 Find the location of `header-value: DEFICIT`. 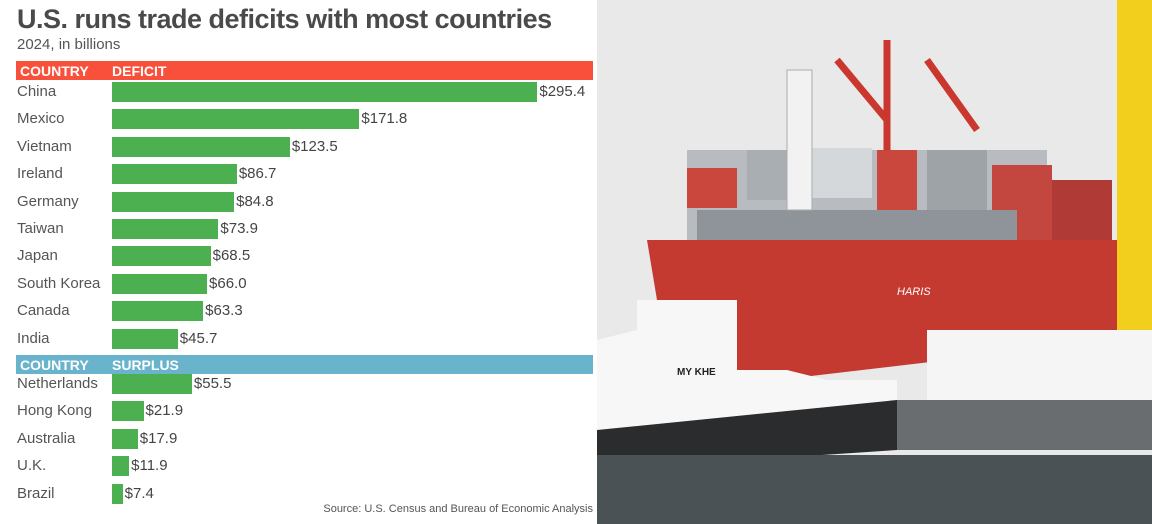

header-value: DEFICIT is located at coordinates (139, 71).